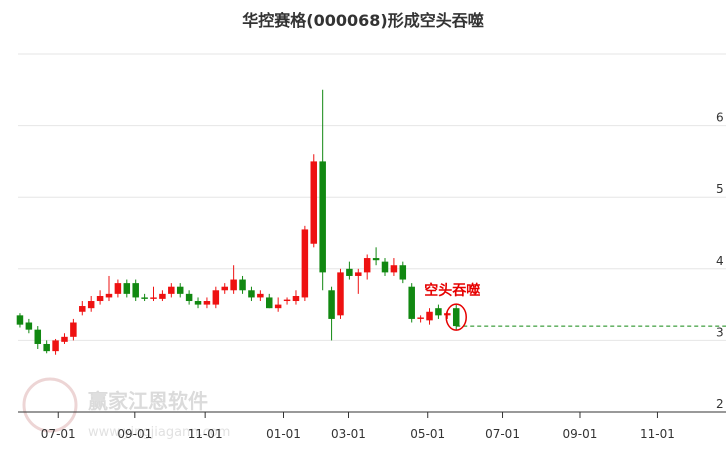  Describe the element at coordinates (427, 434) in the screenshot. I see `x-tick-label: 05-01` at that location.